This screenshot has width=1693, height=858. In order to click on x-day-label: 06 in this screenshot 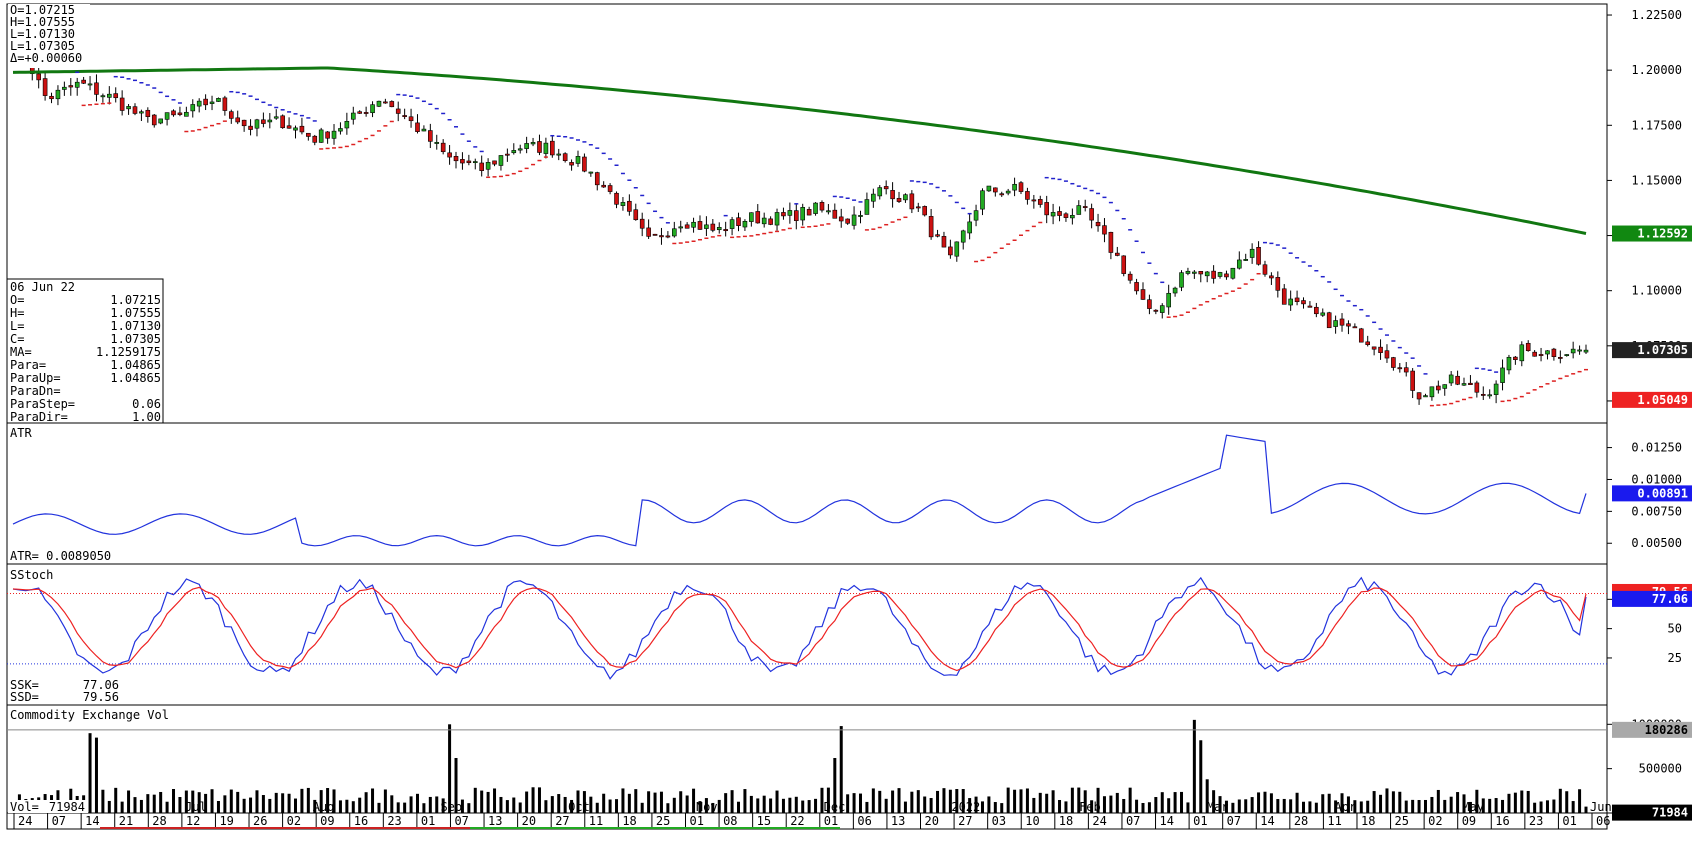, I will do `click(1603, 821)`.